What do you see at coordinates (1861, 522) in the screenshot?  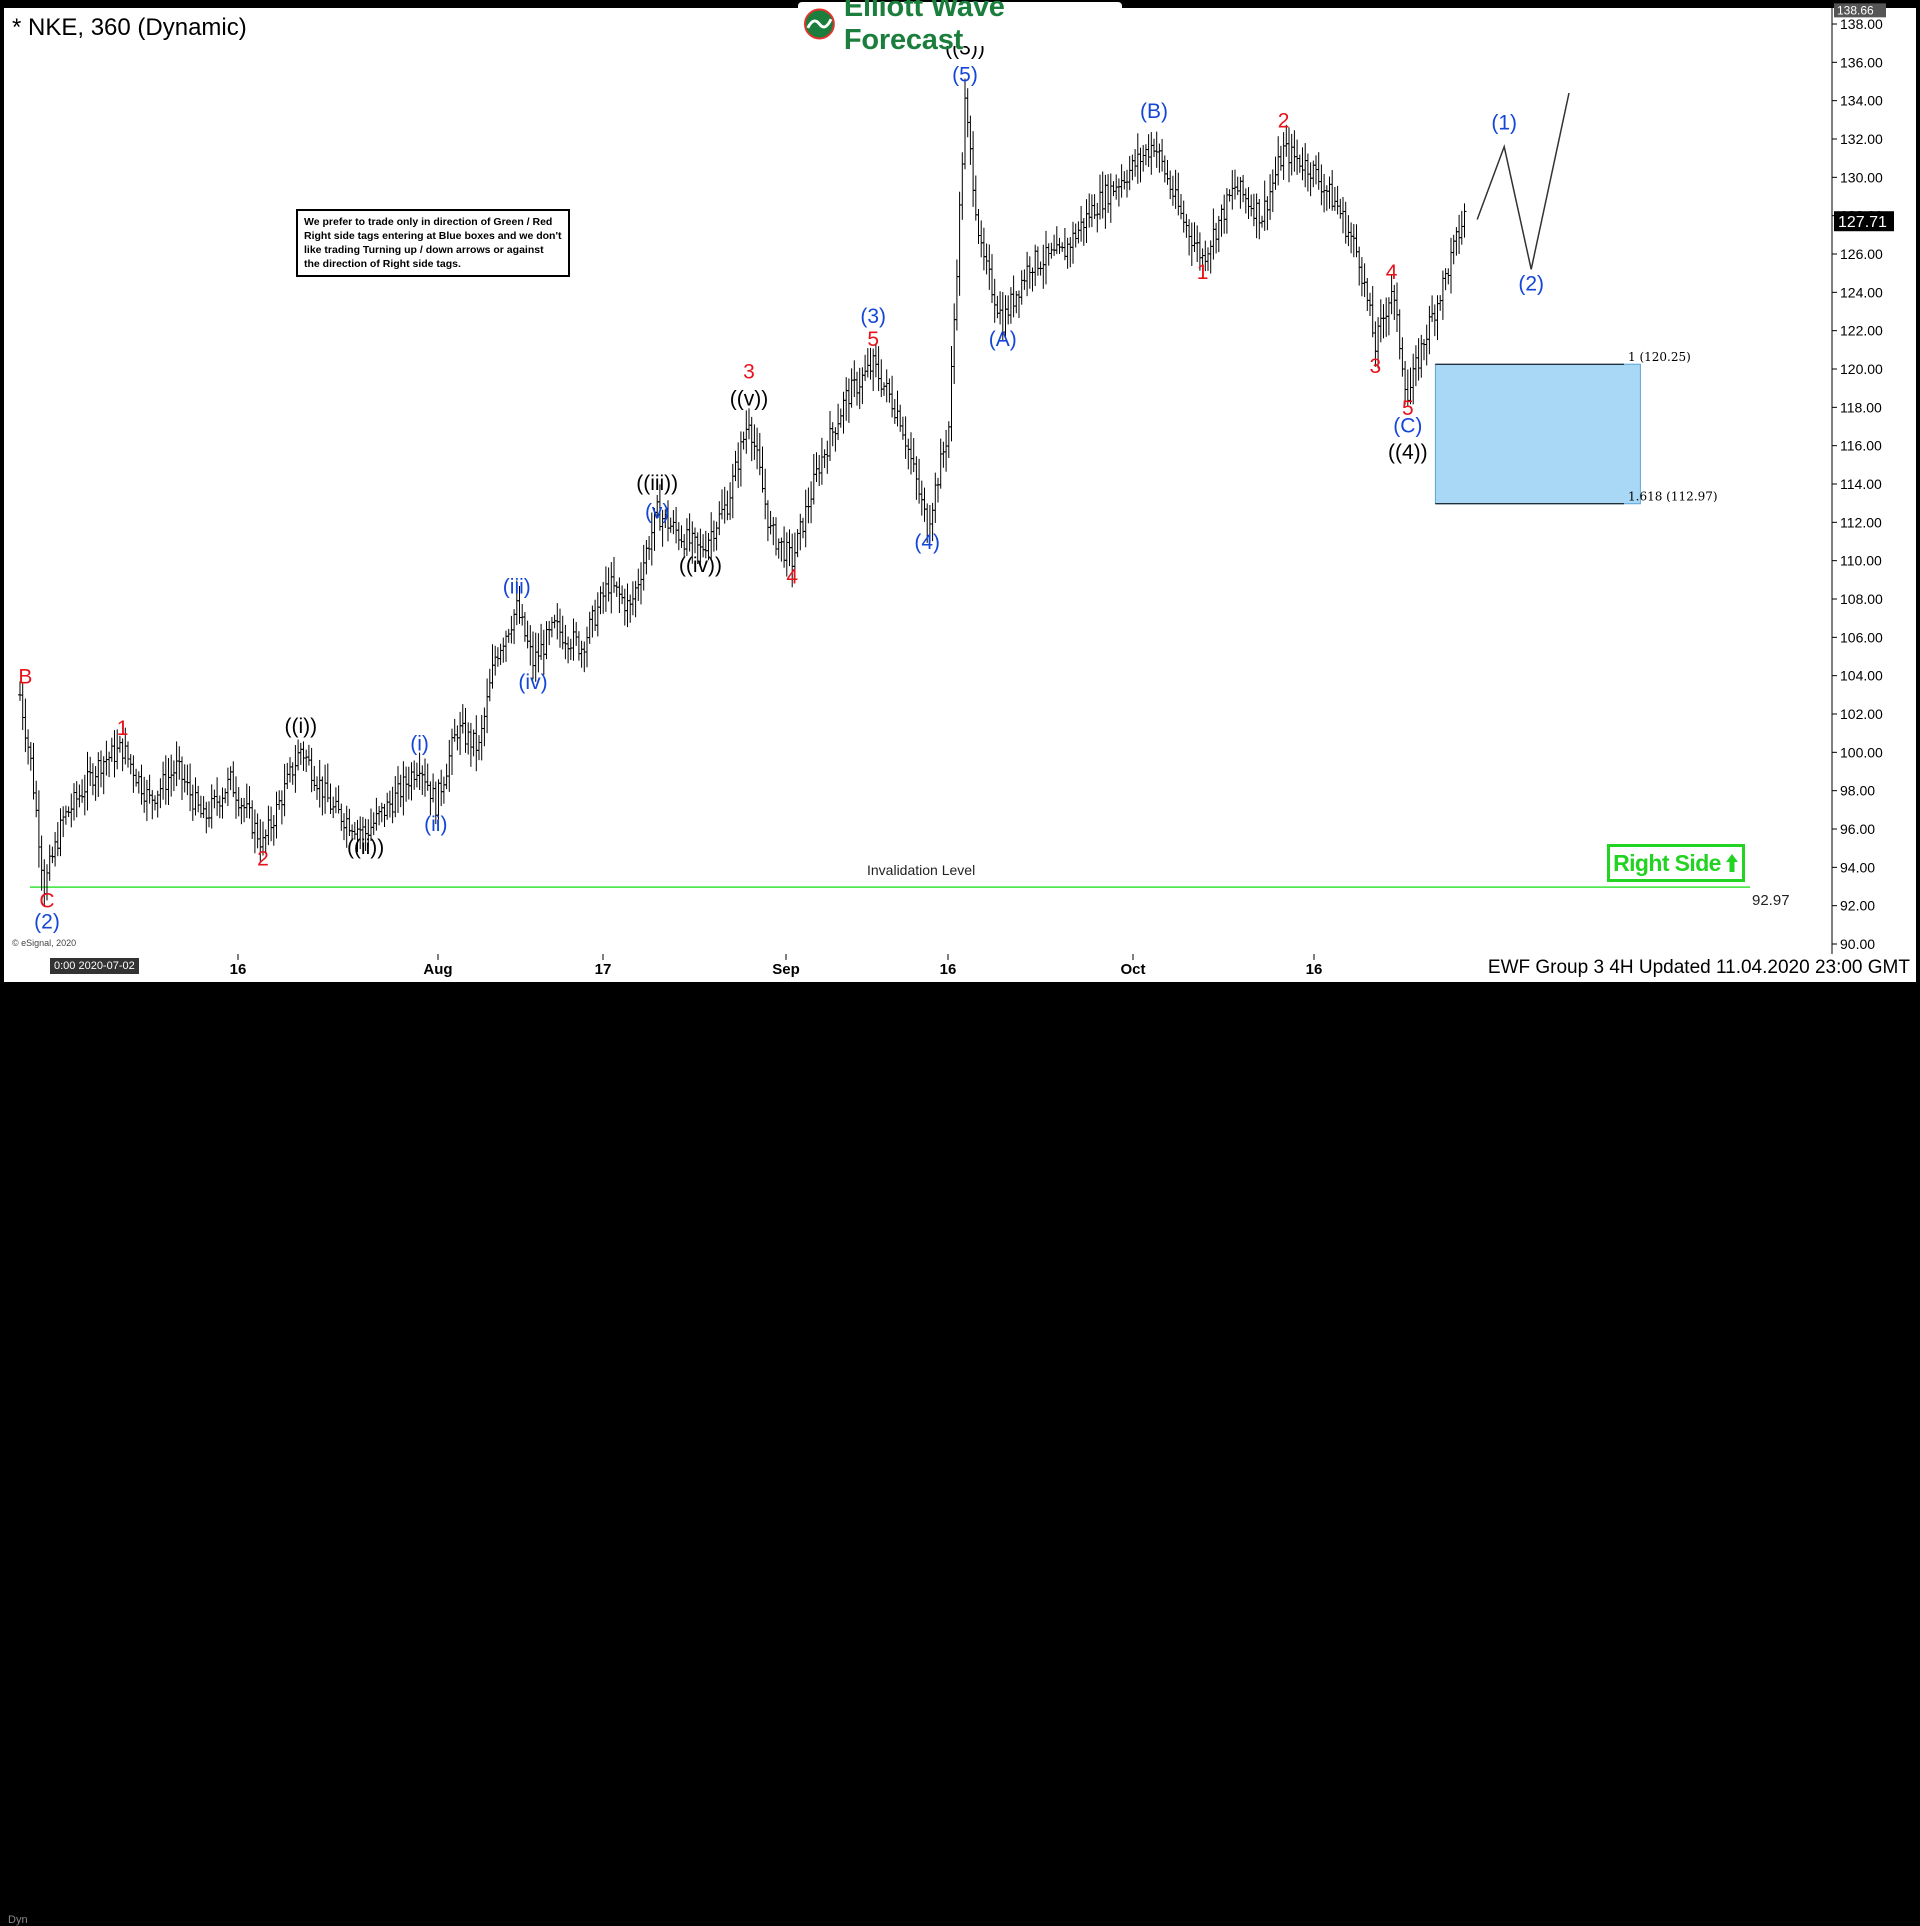 I see `y-tick-label: 112.00` at bounding box center [1861, 522].